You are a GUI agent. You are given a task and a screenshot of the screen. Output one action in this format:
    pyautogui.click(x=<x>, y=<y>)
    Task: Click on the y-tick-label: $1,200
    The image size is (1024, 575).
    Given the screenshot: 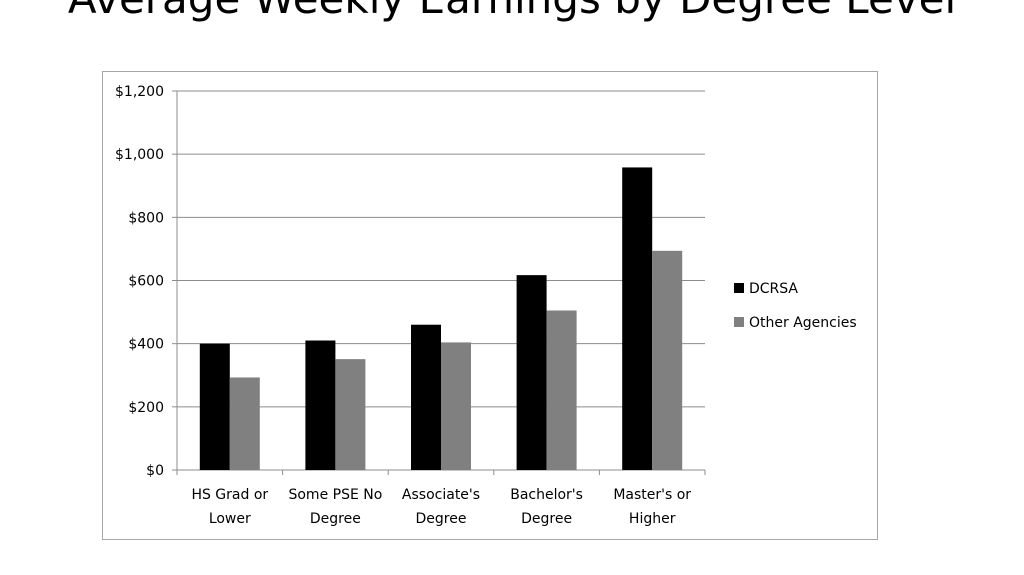 What is the action you would take?
    pyautogui.click(x=139, y=92)
    